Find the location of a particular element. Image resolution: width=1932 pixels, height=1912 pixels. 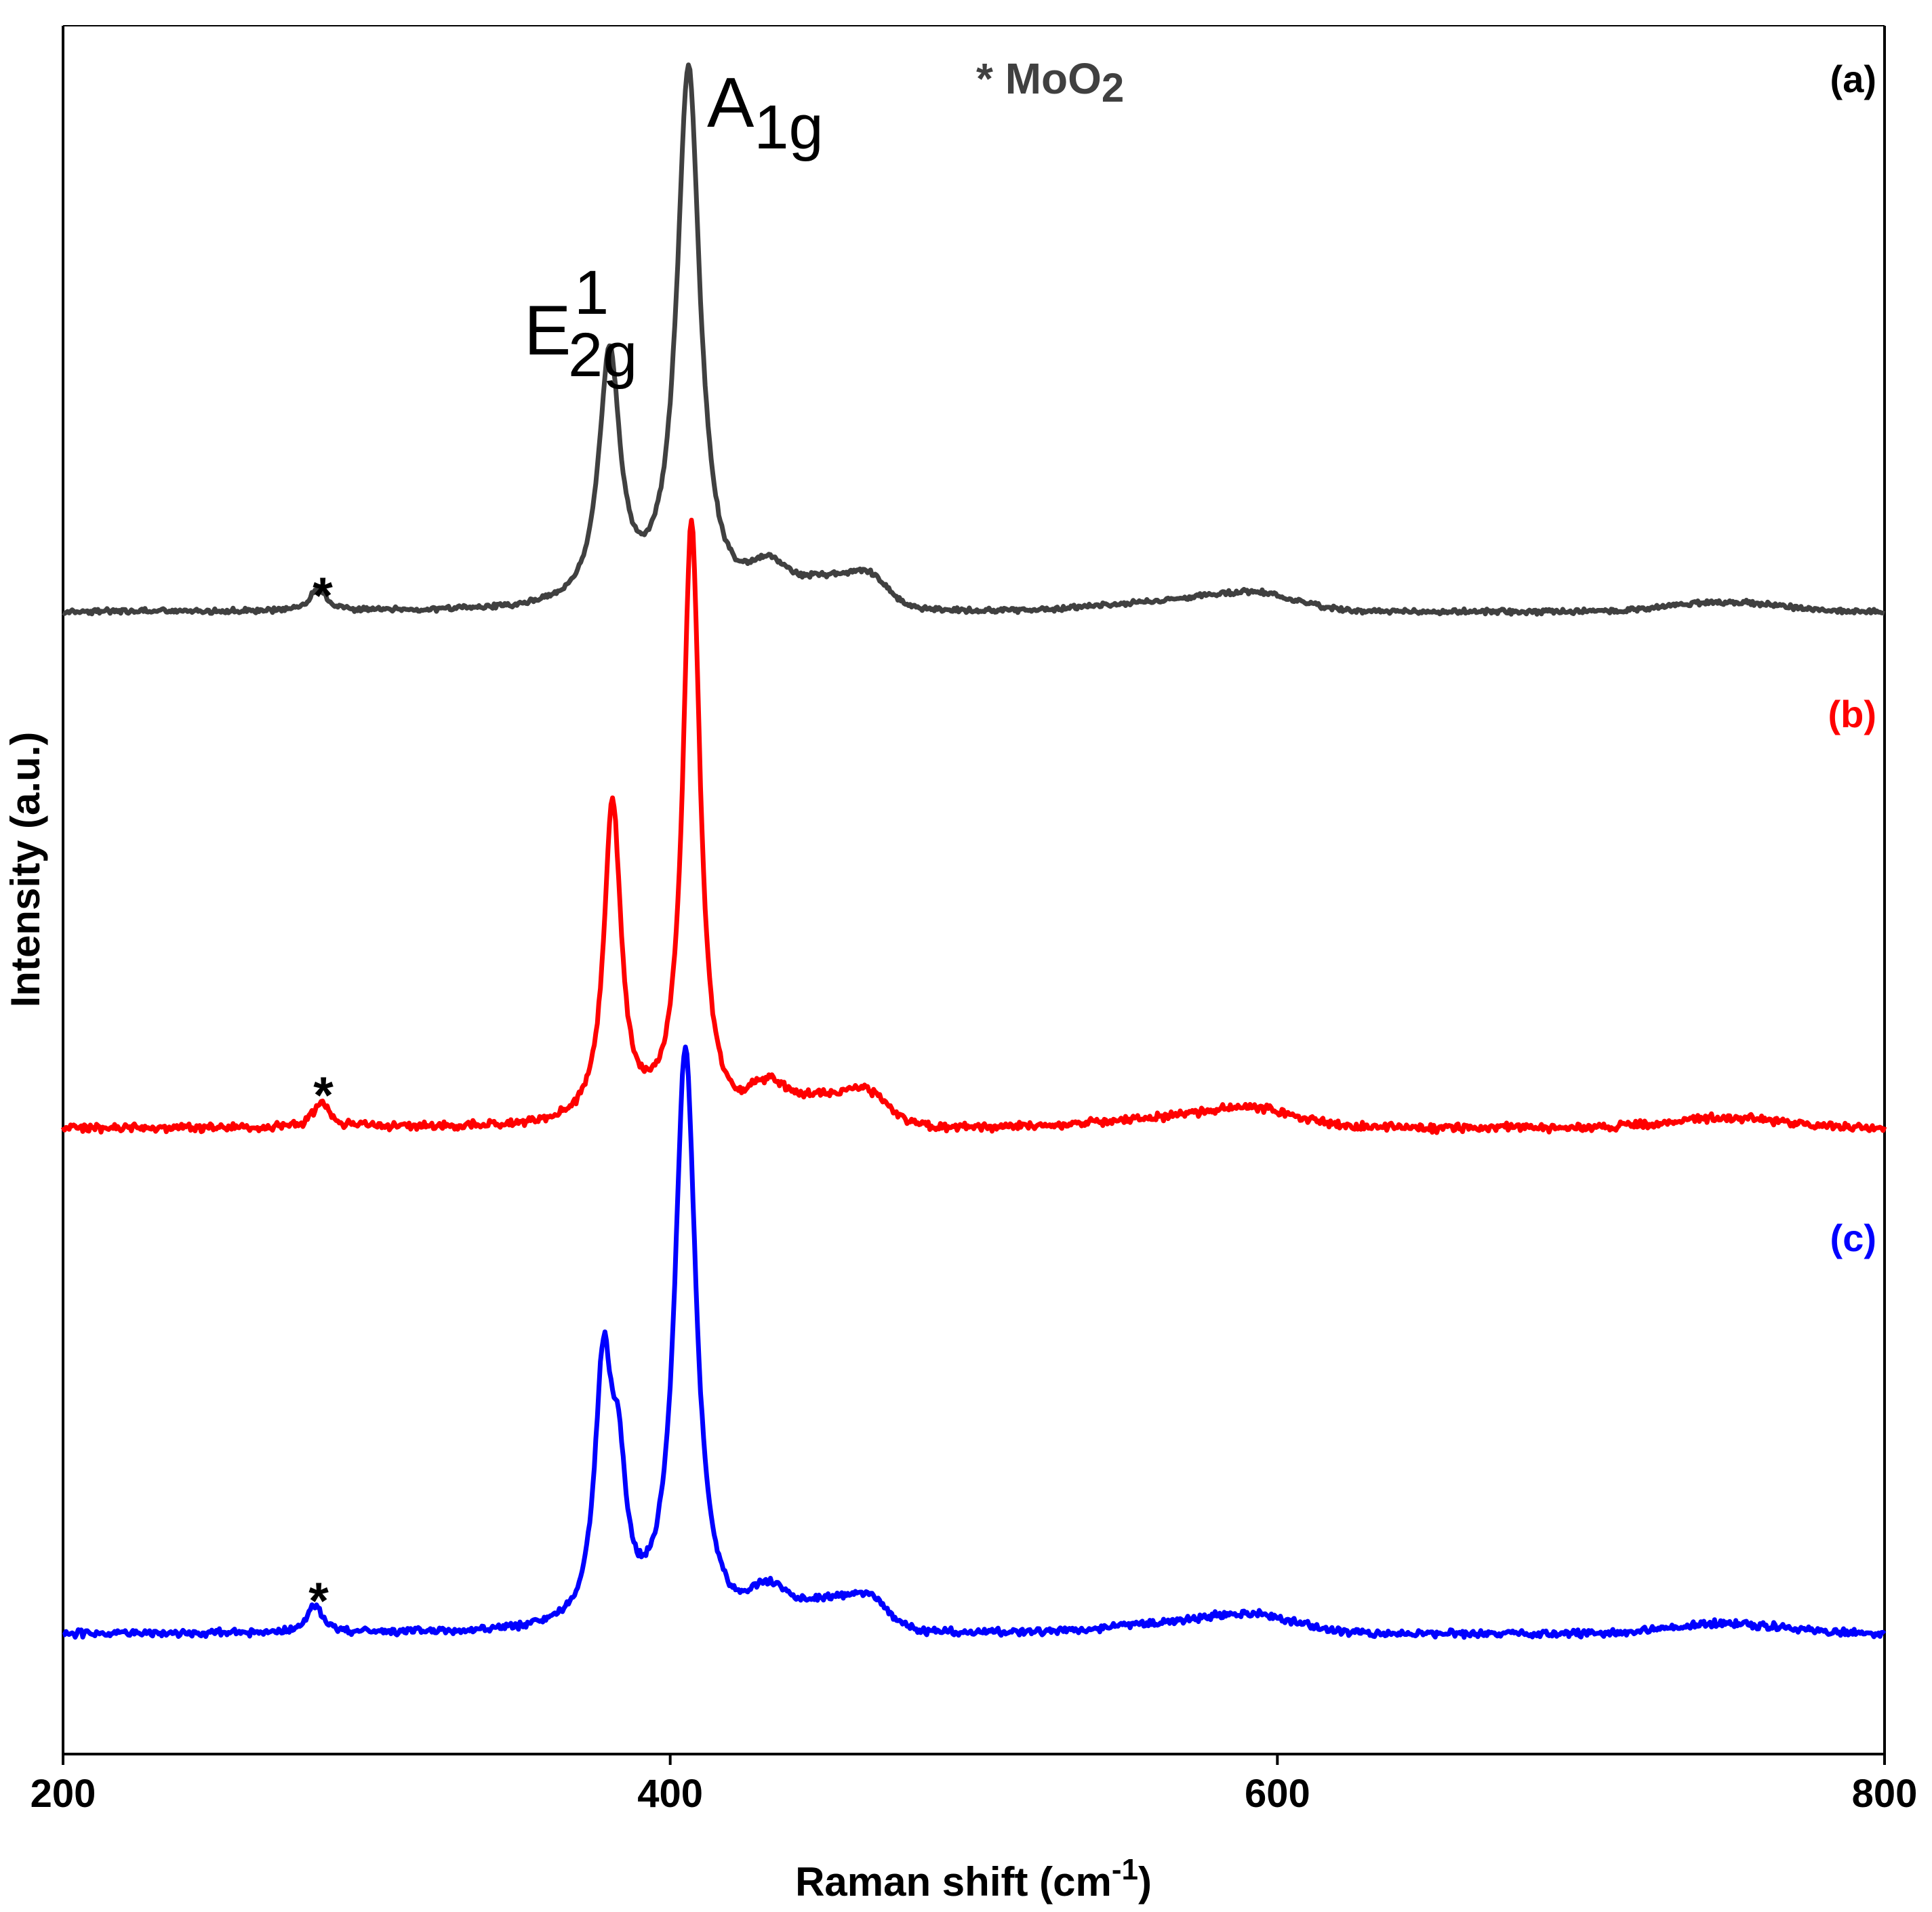

x-axis-label-text: Raman shift (cm is located at coordinates (953, 1882).